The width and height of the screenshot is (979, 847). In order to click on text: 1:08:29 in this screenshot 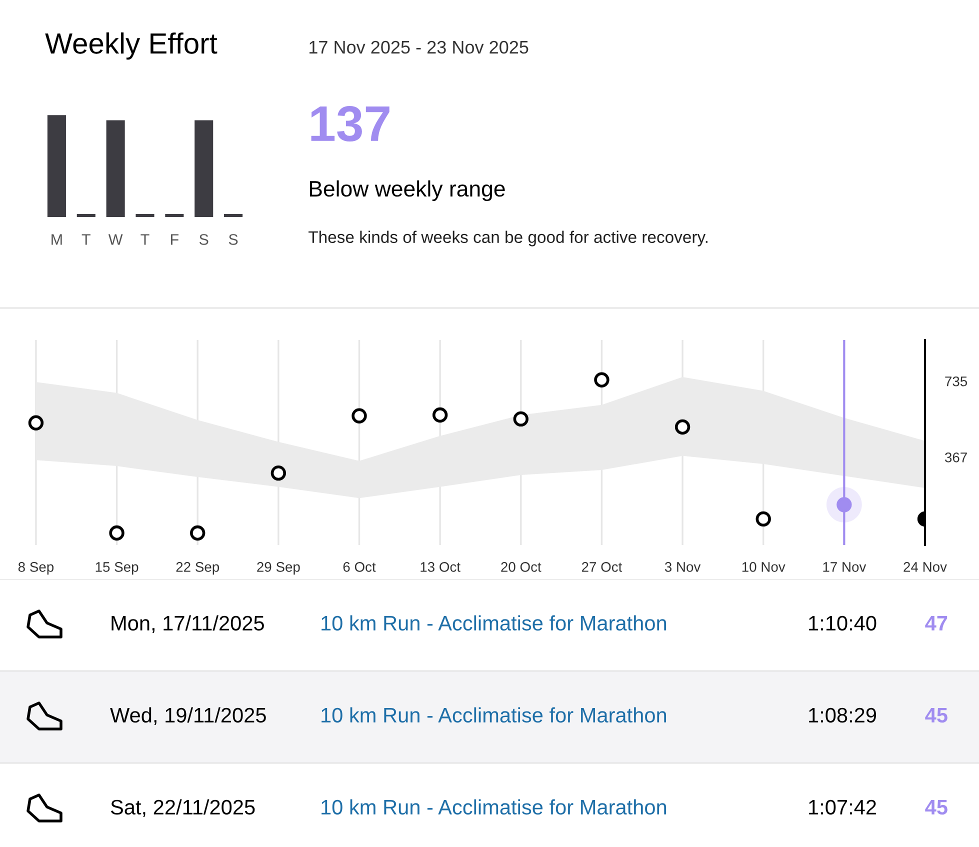, I will do `click(842, 715)`.